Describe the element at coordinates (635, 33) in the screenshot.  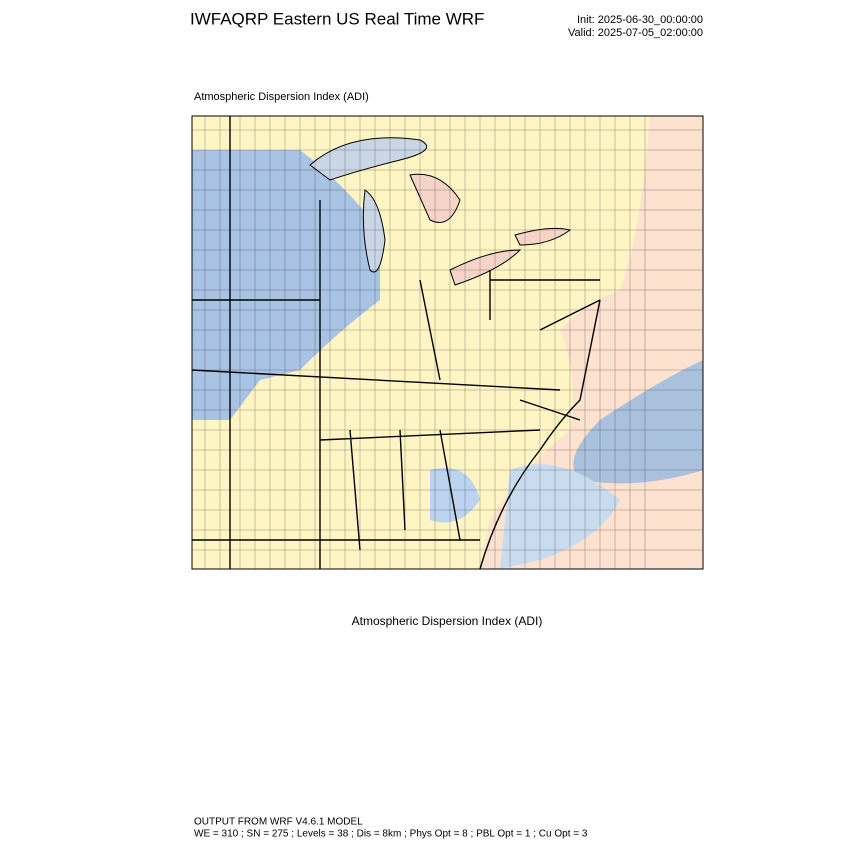
I see `valid-time: Valid: 2025-07-05_02:00:00` at that location.